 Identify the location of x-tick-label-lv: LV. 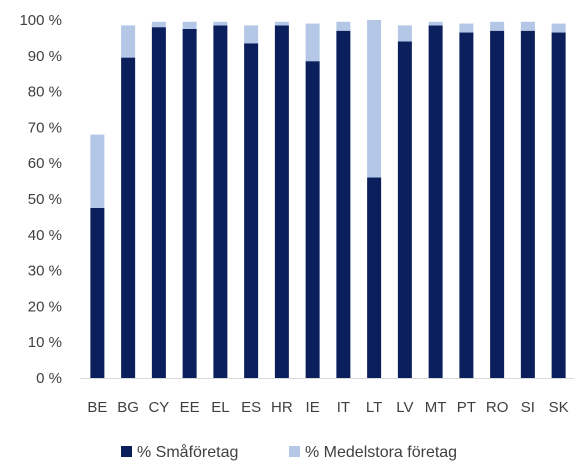
(404, 407).